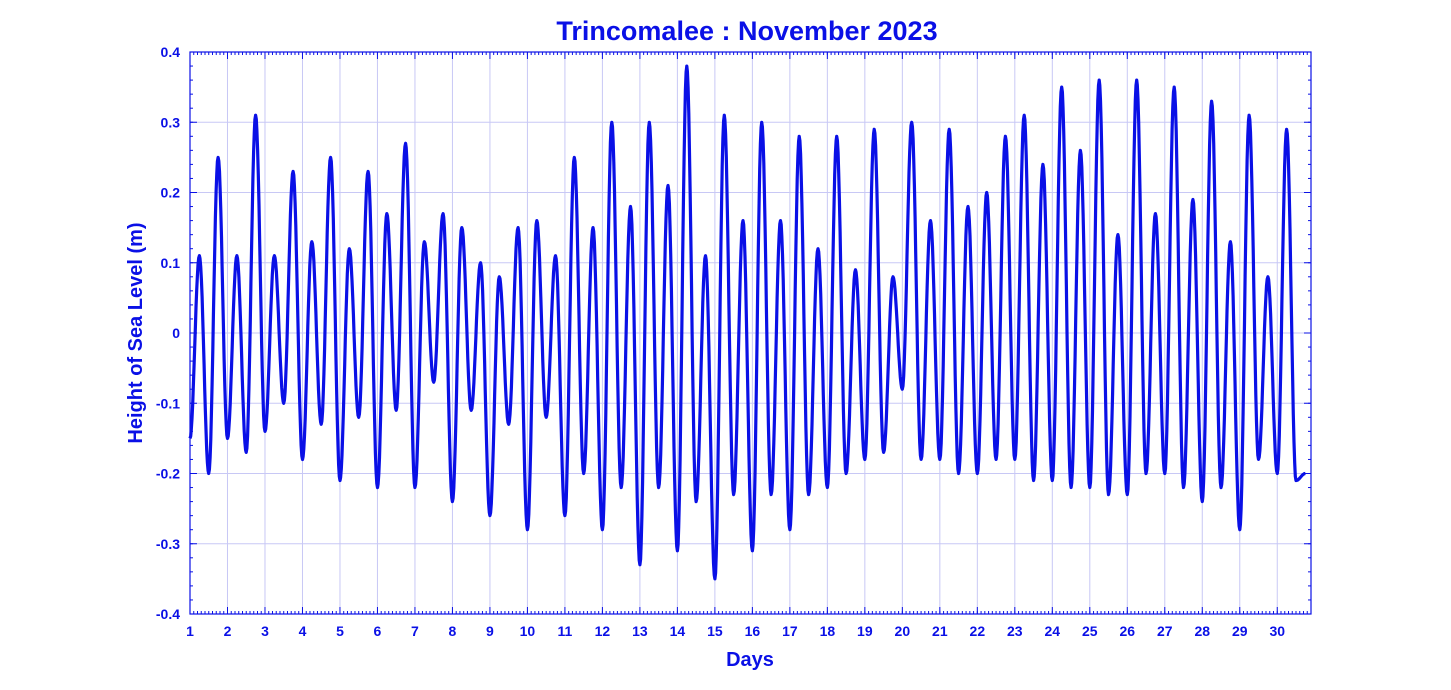 This screenshot has width=1451, height=690. I want to click on x-tick-label: 10, so click(528, 631).